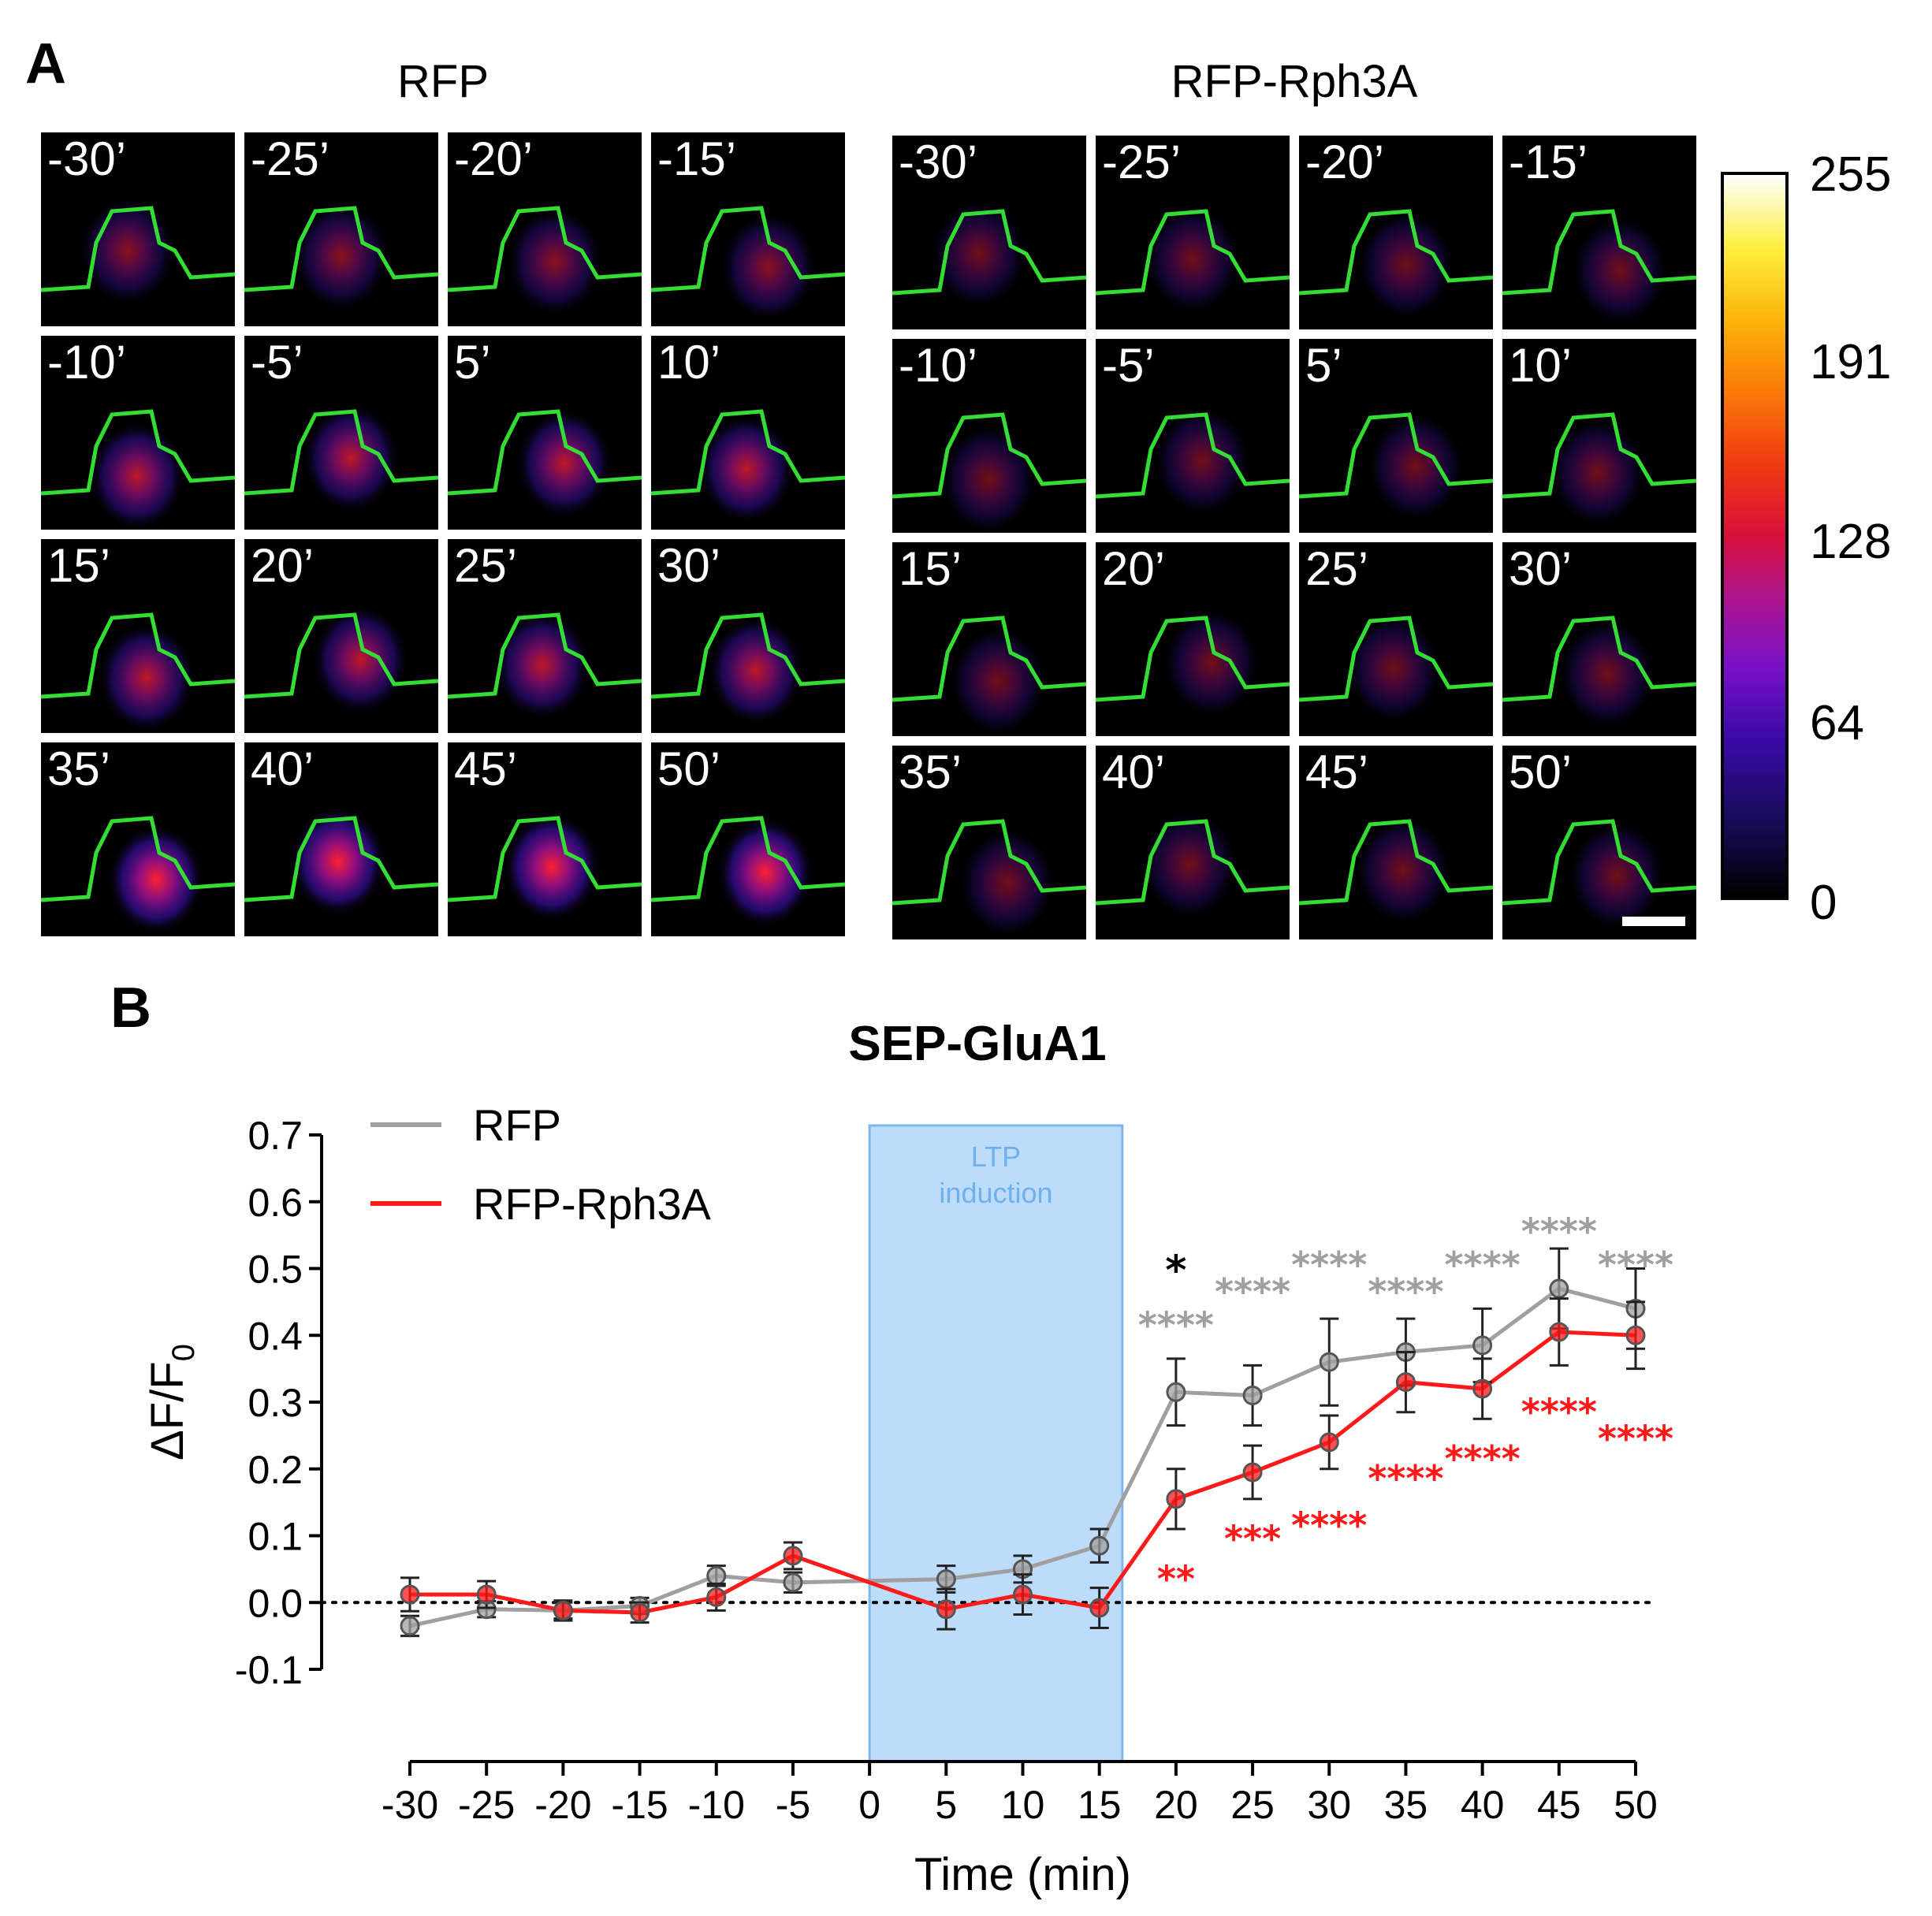 The height and width of the screenshot is (1916, 1932). I want to click on tile-time-label: 15’, so click(79, 566).